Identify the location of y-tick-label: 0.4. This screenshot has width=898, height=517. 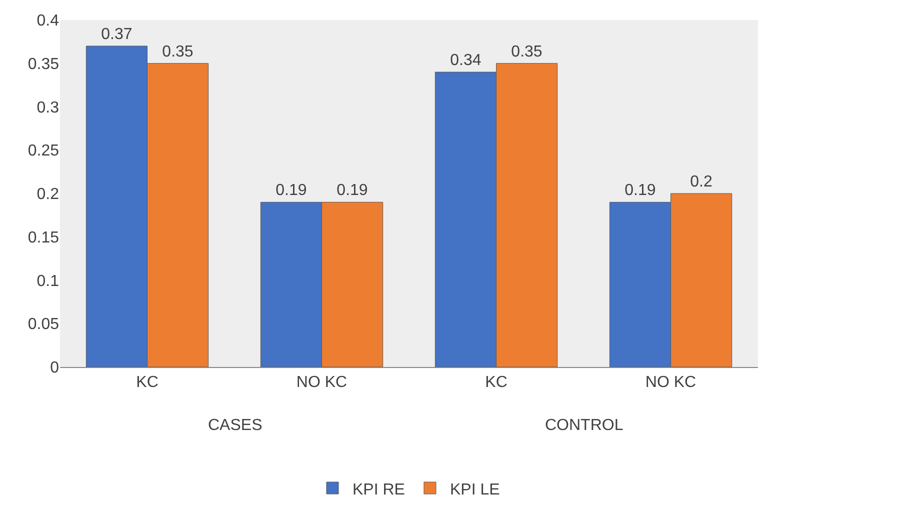
(48, 21).